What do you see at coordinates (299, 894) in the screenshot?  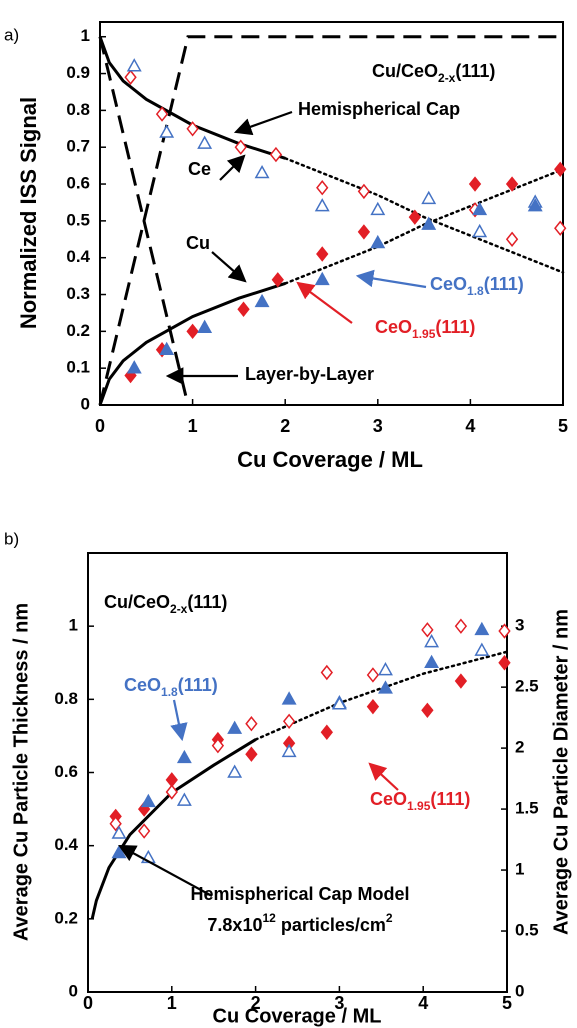 I see `annotation: Hemispherical Cap Model` at bounding box center [299, 894].